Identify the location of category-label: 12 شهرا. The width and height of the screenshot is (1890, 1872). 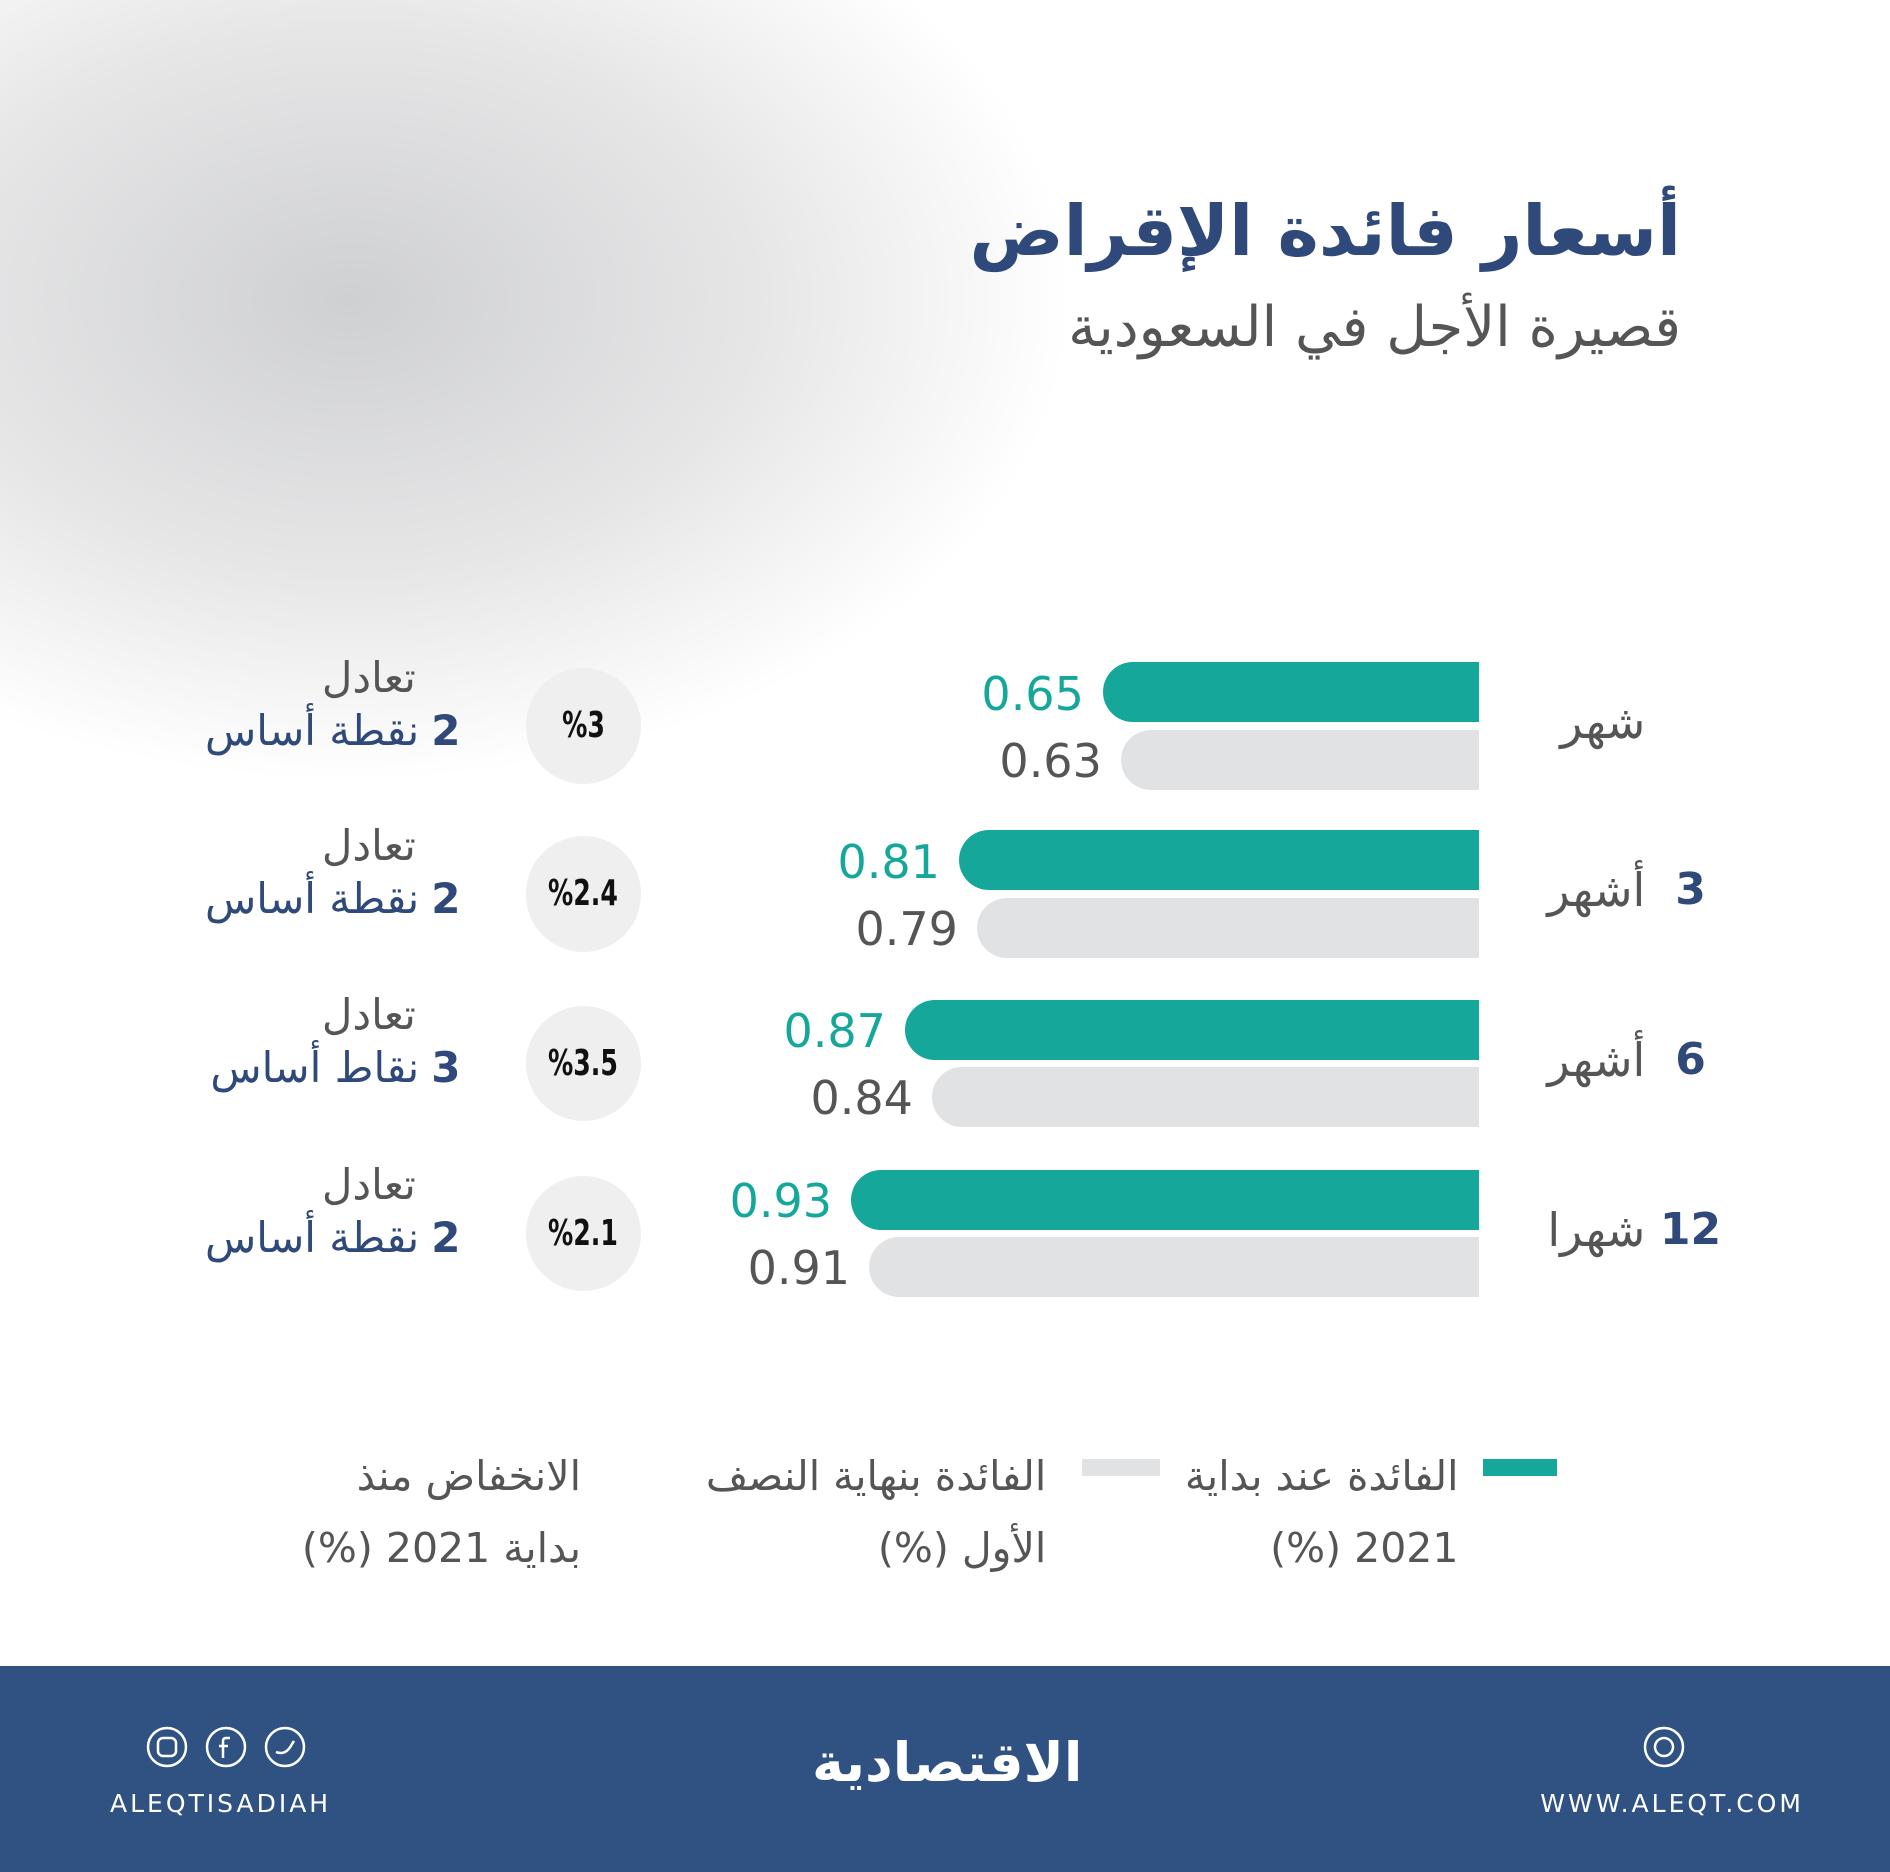
(1641, 1230).